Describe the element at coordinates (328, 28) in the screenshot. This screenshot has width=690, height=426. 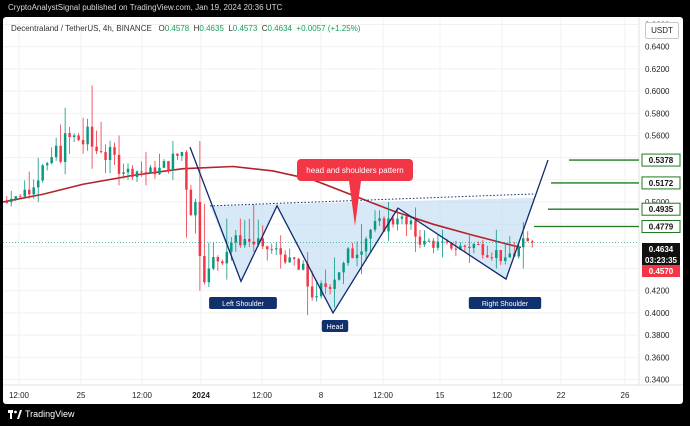
I see `change-value: +0.0057 (+1.25%)` at that location.